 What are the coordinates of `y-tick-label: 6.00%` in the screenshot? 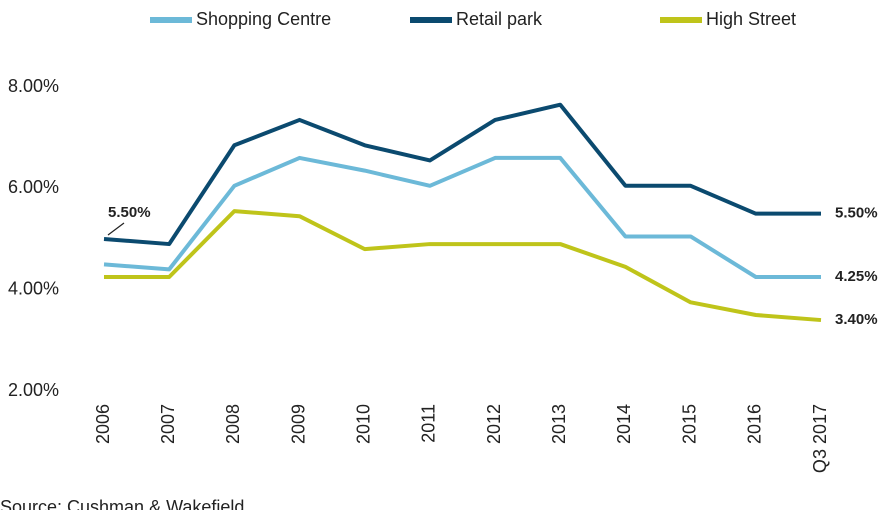 It's located at (33, 187).